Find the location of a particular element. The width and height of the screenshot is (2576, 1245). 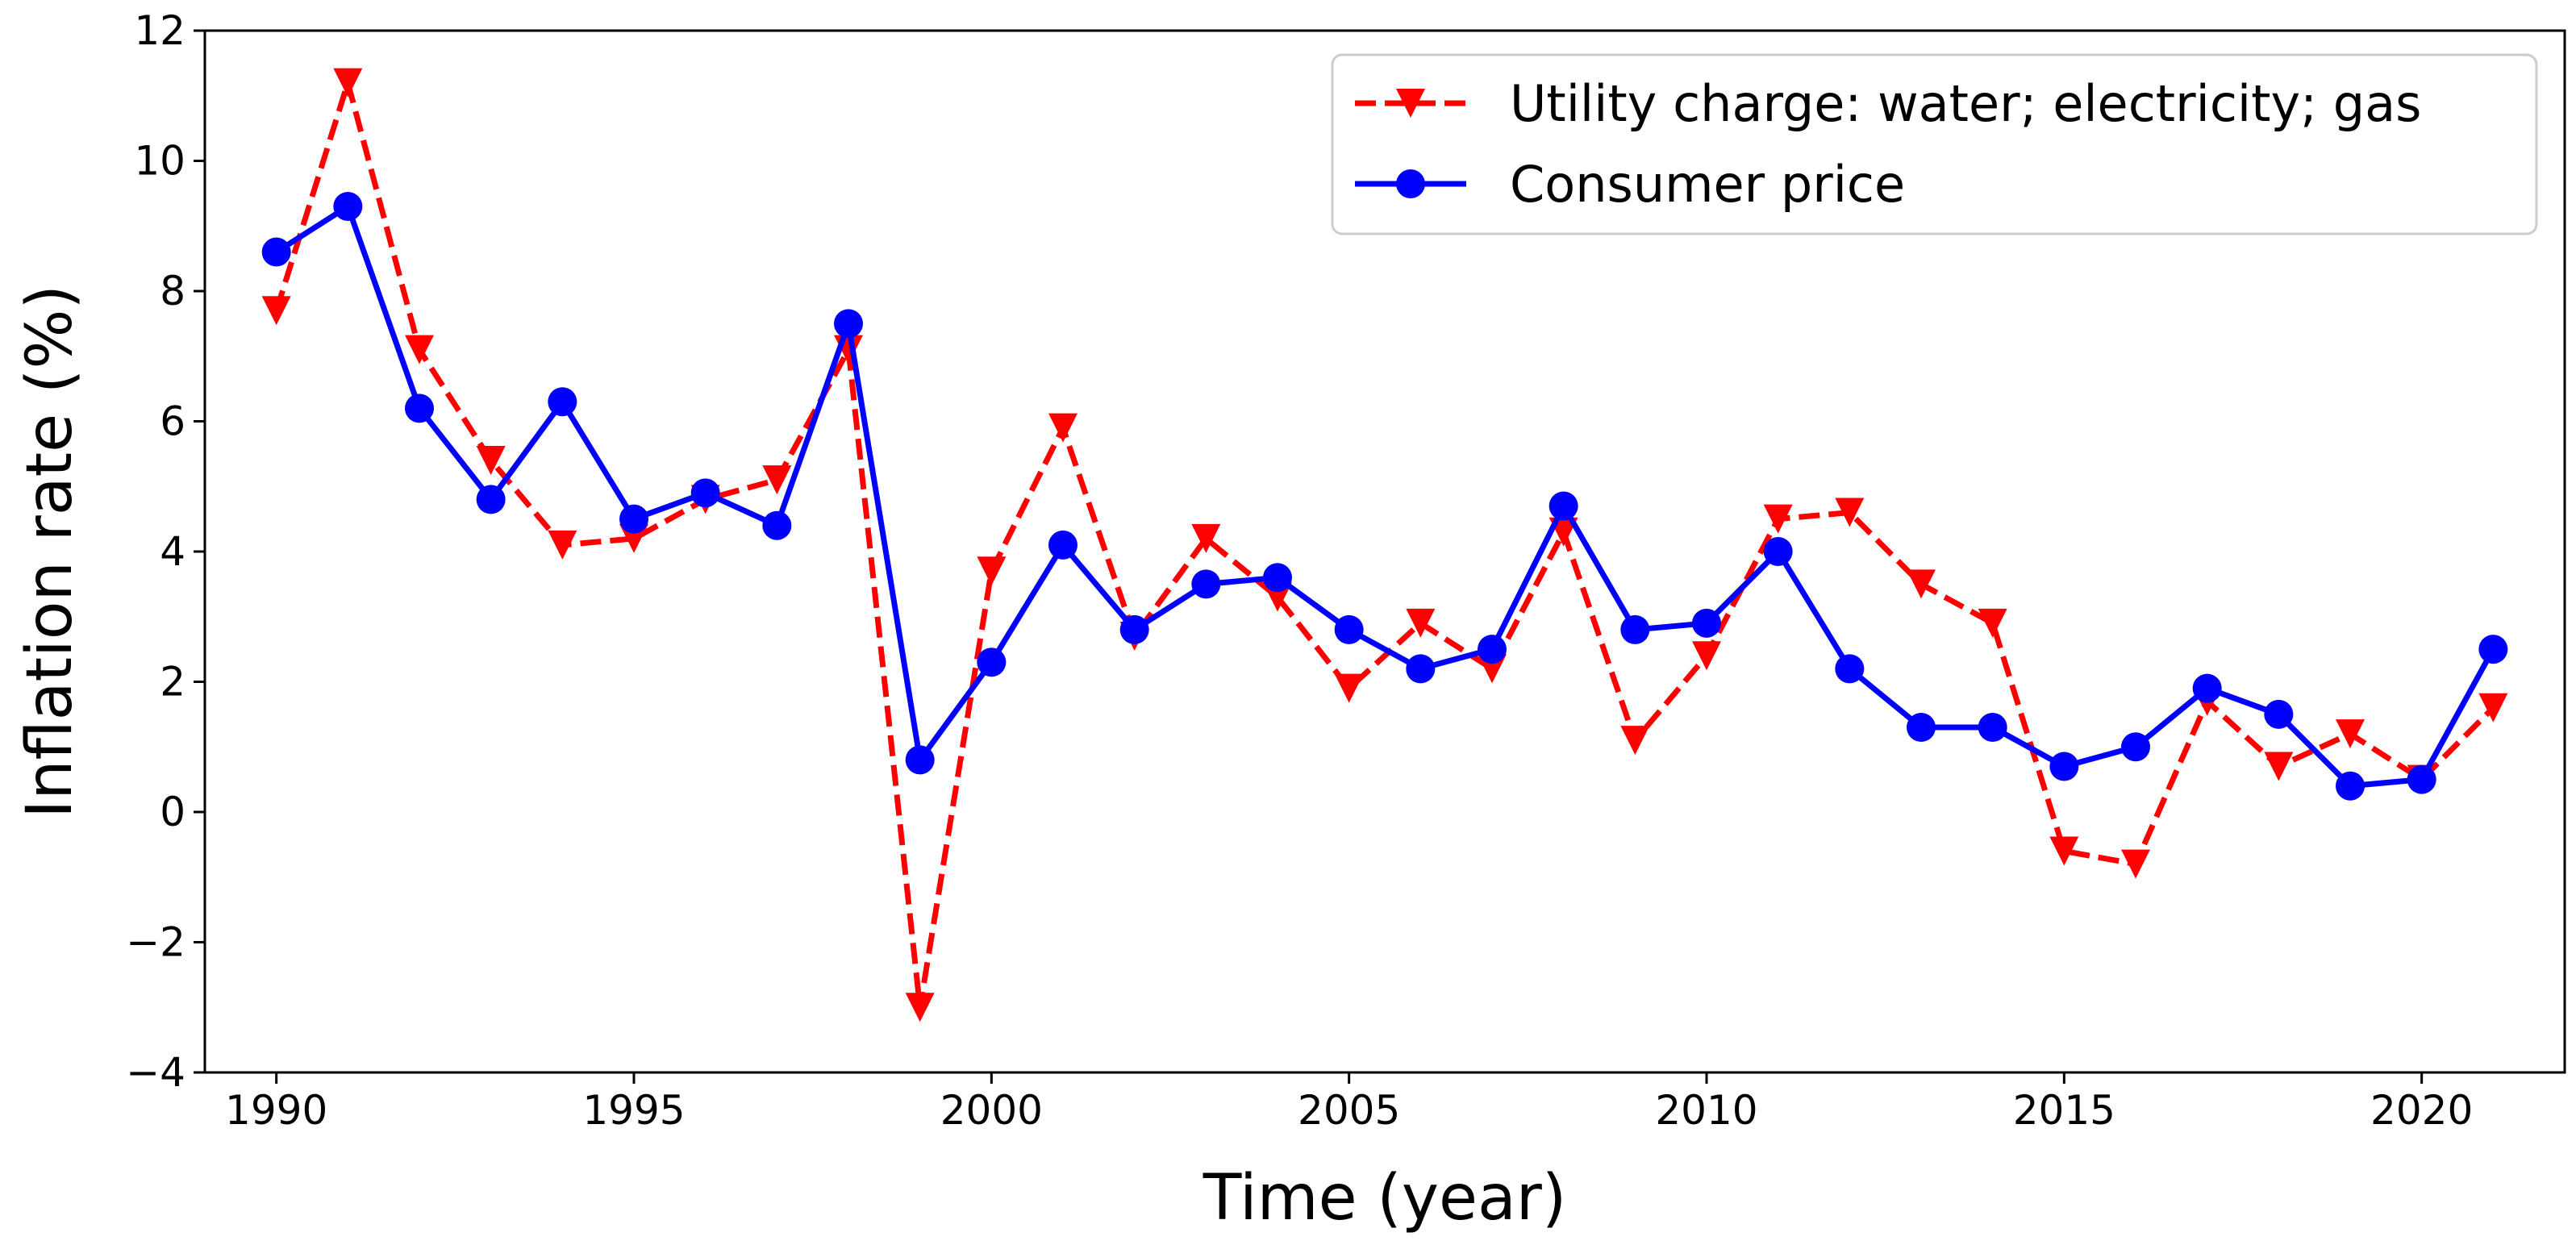

legend-entry-1: Utility charge: water; electricity; gas is located at coordinates (1888, 103).